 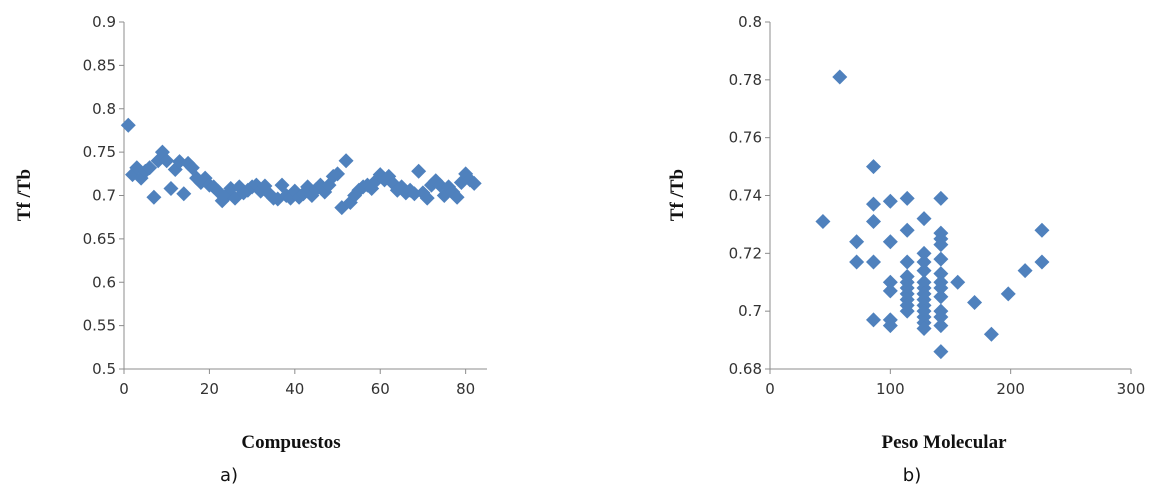 I want to click on chart-b-y-tick-label: 0.78, so click(x=745, y=80).